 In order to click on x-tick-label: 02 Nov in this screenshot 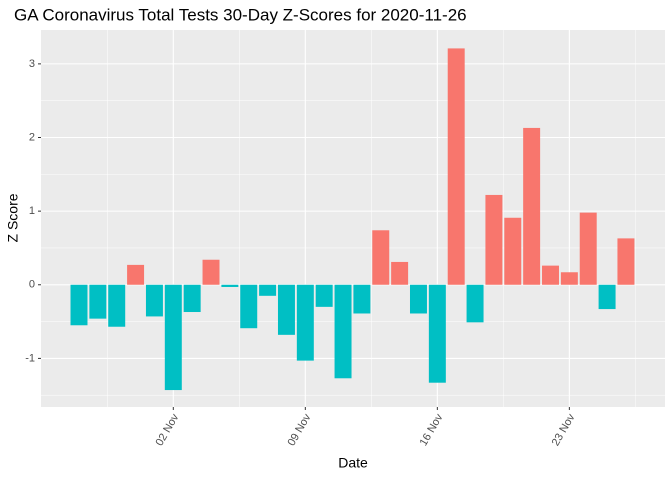, I will do `click(168, 430)`.